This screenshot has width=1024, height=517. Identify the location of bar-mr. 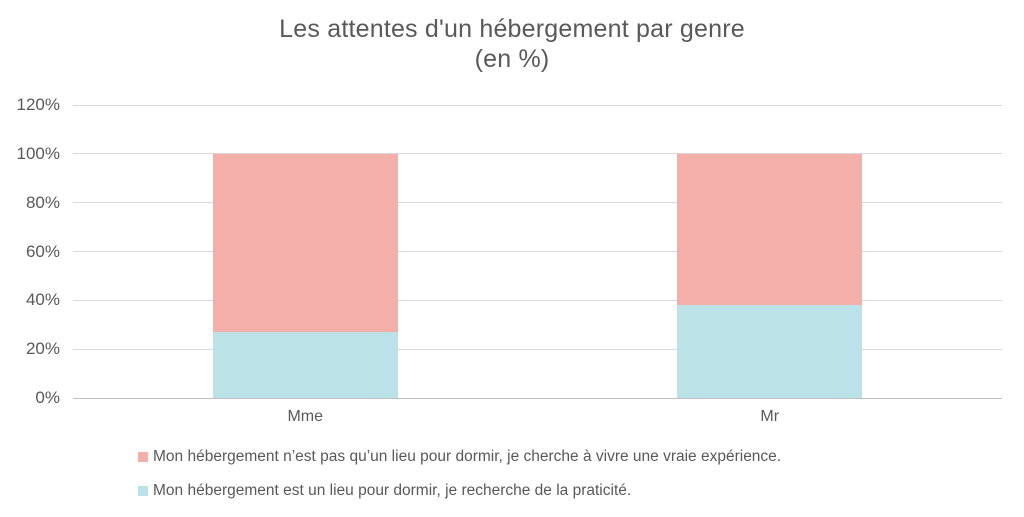
(770, 275).